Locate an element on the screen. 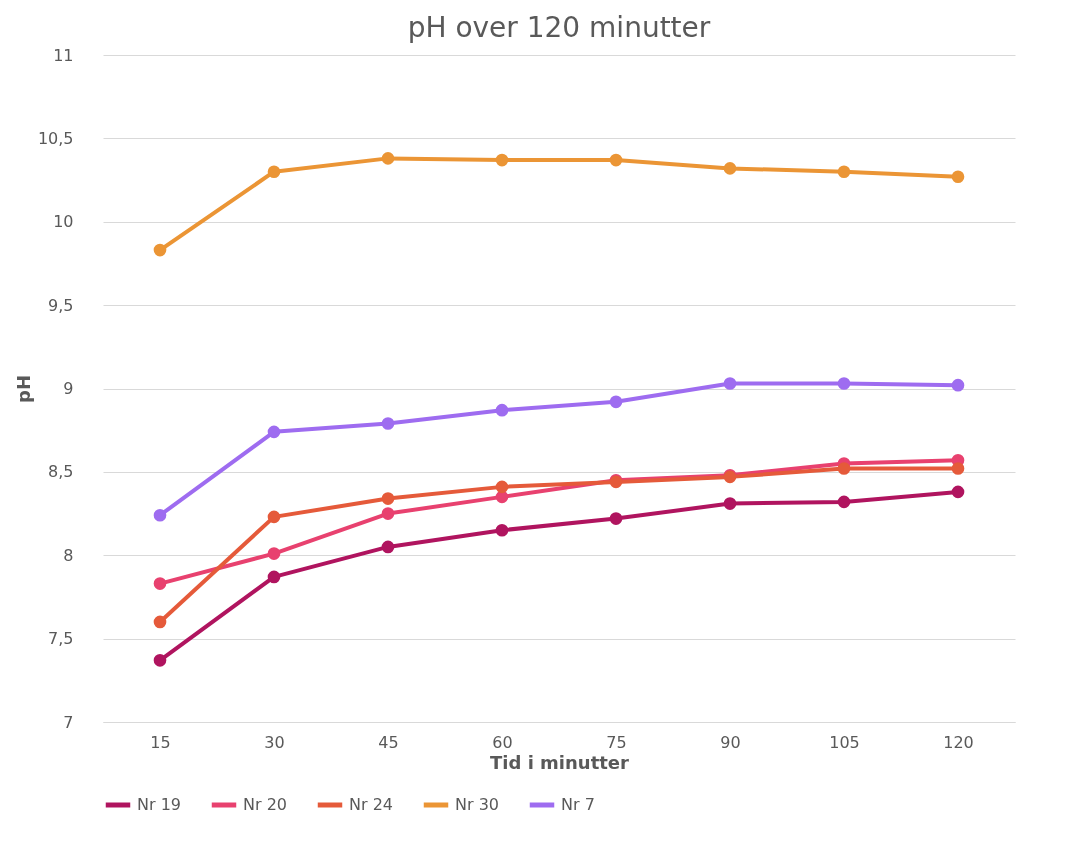  legend-label: Nr 20 is located at coordinates (265, 804).